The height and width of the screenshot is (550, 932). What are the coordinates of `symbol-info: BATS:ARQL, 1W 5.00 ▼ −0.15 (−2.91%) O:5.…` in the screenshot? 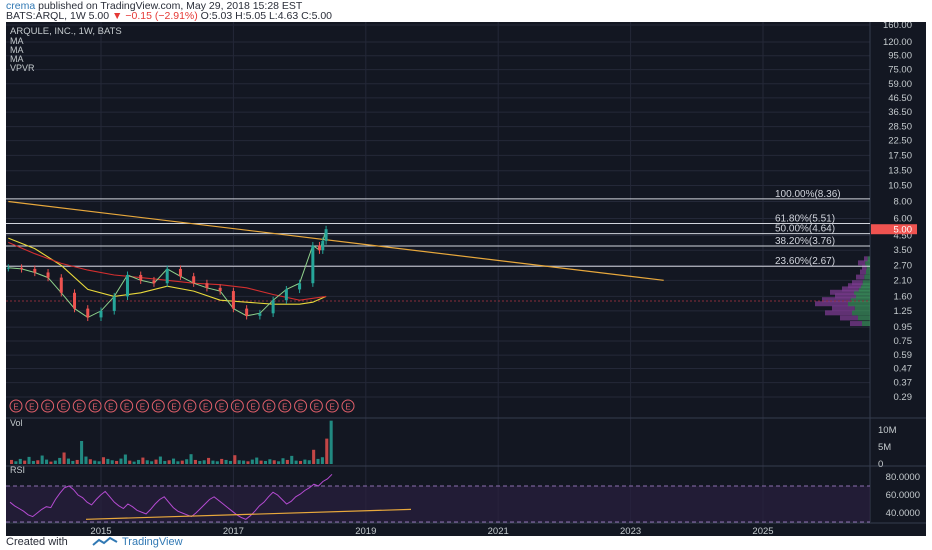 It's located at (169, 16).